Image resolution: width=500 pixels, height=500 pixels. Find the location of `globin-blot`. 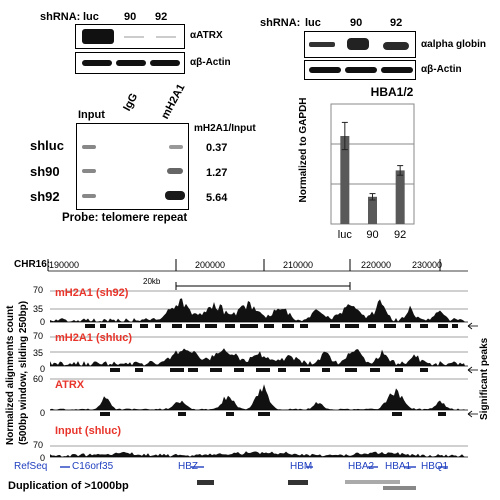

globin-blot is located at coordinates (360, 44).